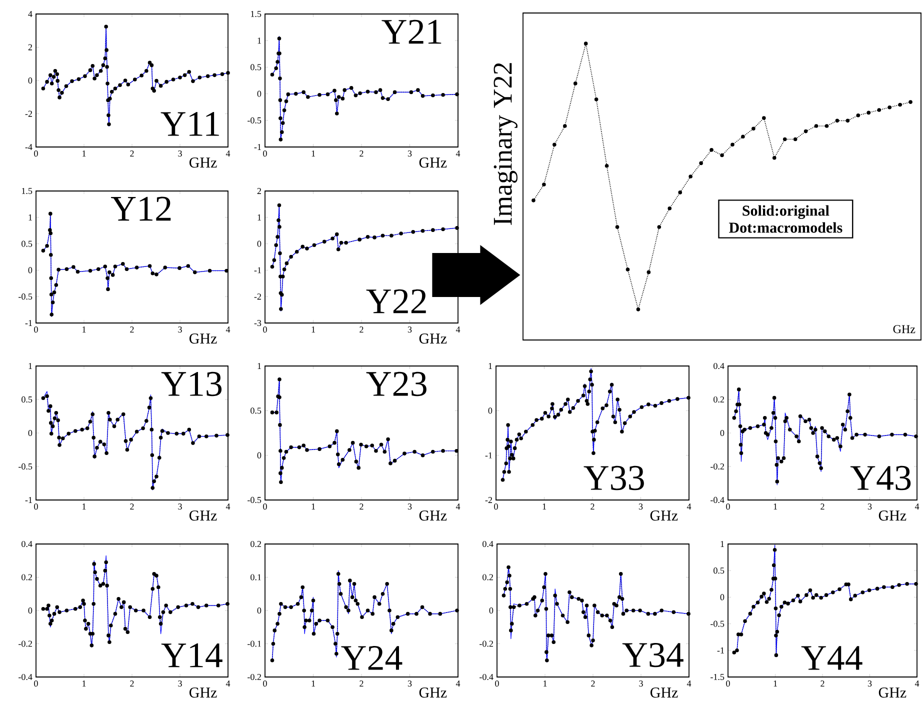 This screenshot has height=705, width=923. I want to click on y-tick-label: 0.1, so click(255, 577).